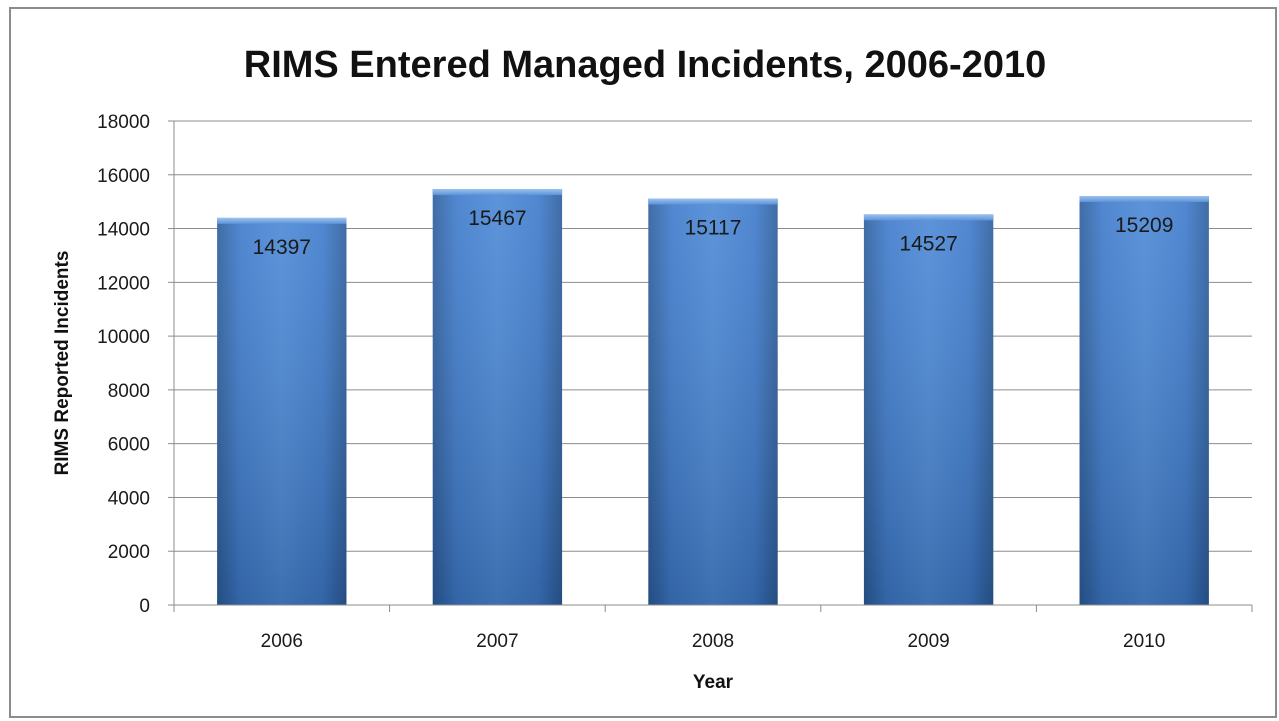  What do you see at coordinates (713, 641) in the screenshot?
I see `x-tick-label: 2008` at bounding box center [713, 641].